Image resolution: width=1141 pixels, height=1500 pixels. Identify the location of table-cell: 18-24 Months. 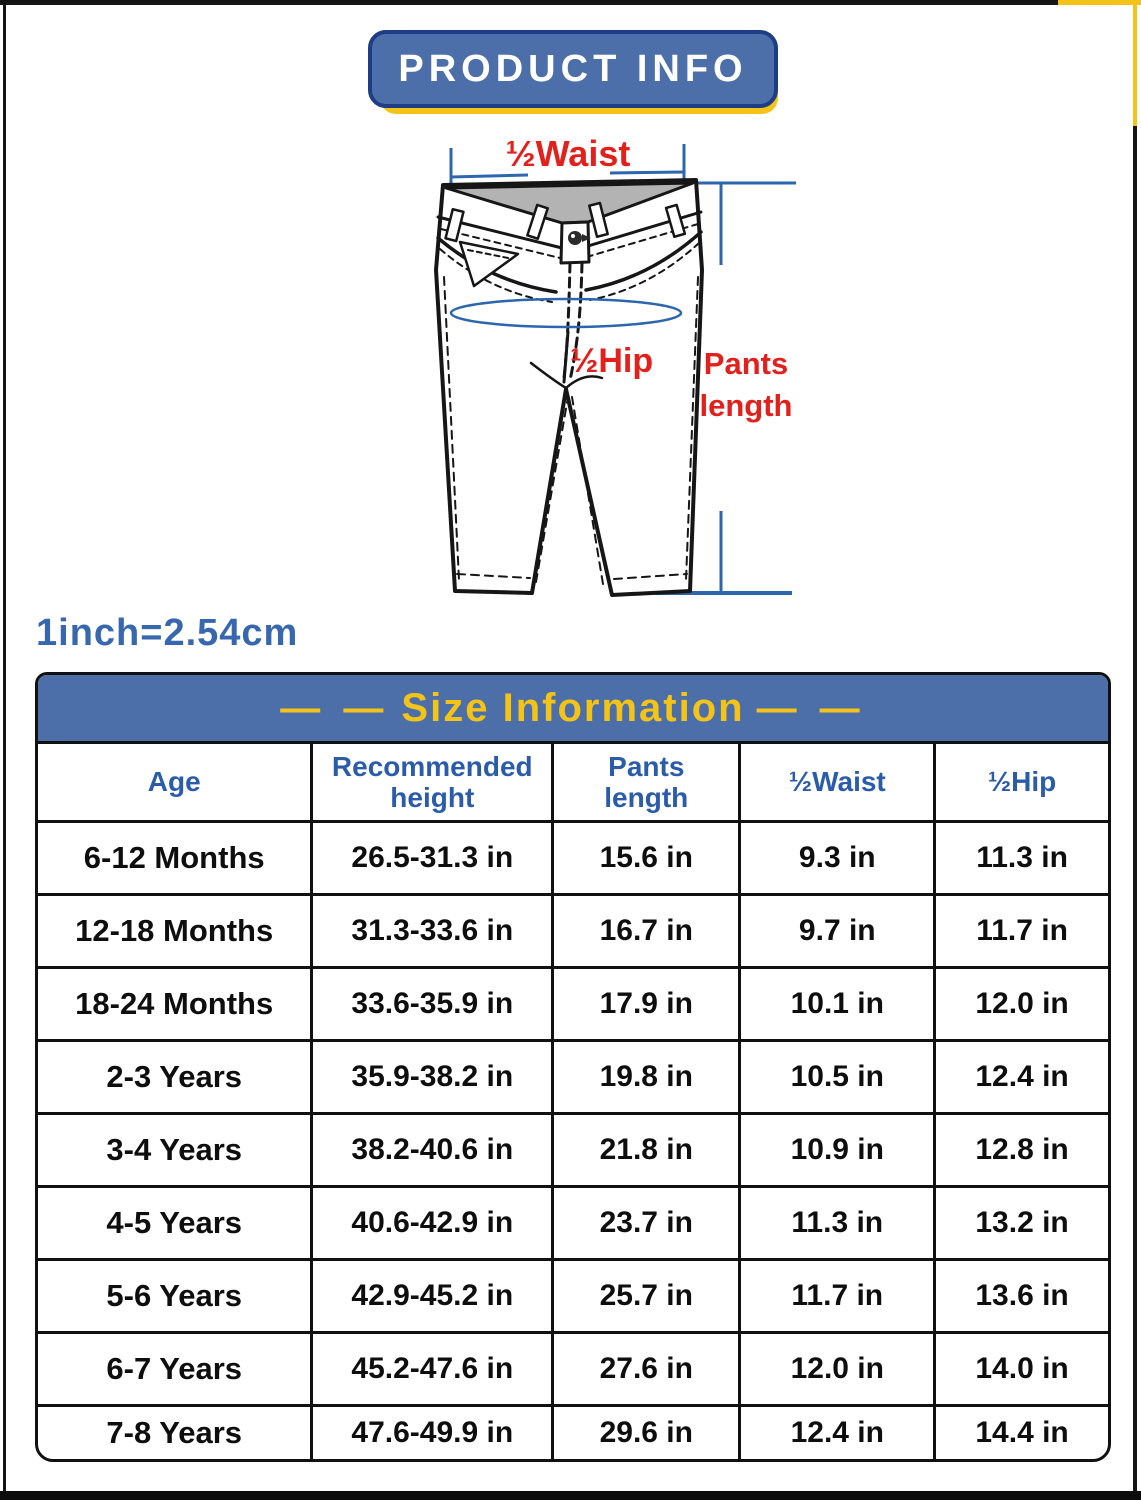
(176, 1004).